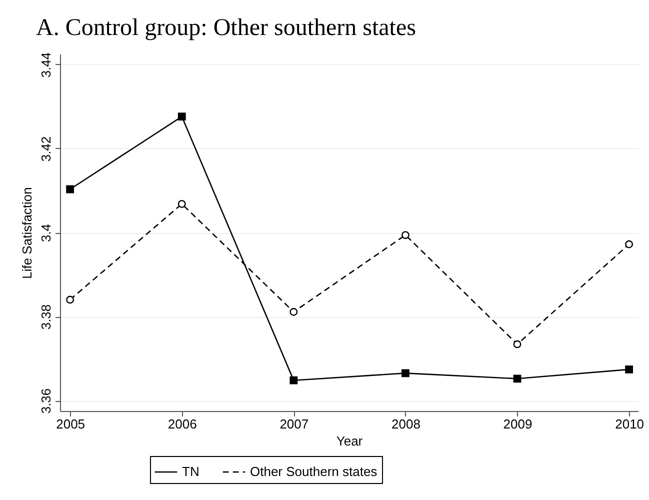 The image size is (649, 500). I want to click on y-axis-title: Life Satisfaction, so click(27, 233).